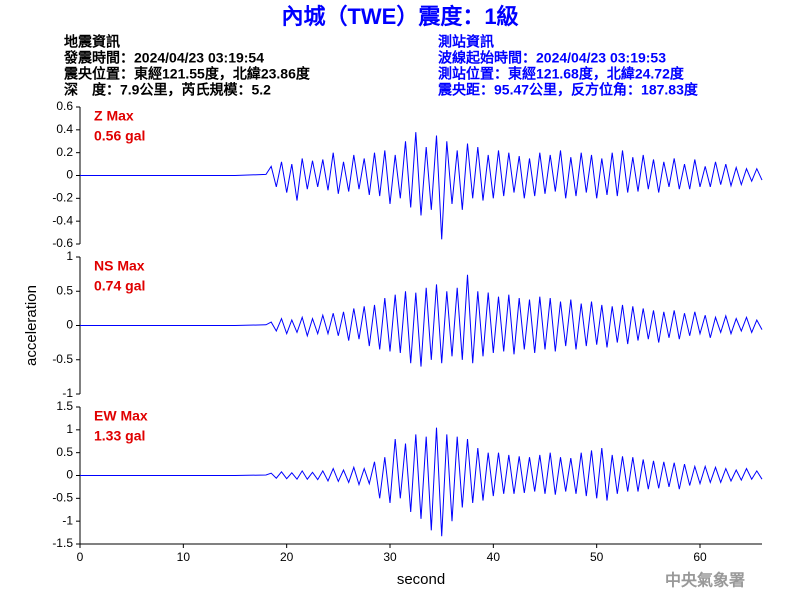  I want to click on max-label: 0.56 gal, so click(119, 136).